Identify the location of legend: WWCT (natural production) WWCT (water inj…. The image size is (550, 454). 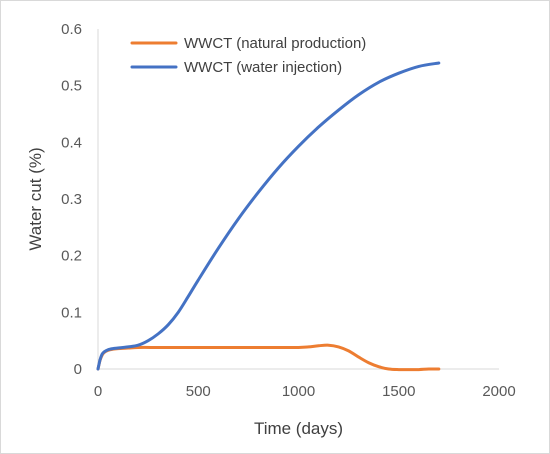
(248, 55).